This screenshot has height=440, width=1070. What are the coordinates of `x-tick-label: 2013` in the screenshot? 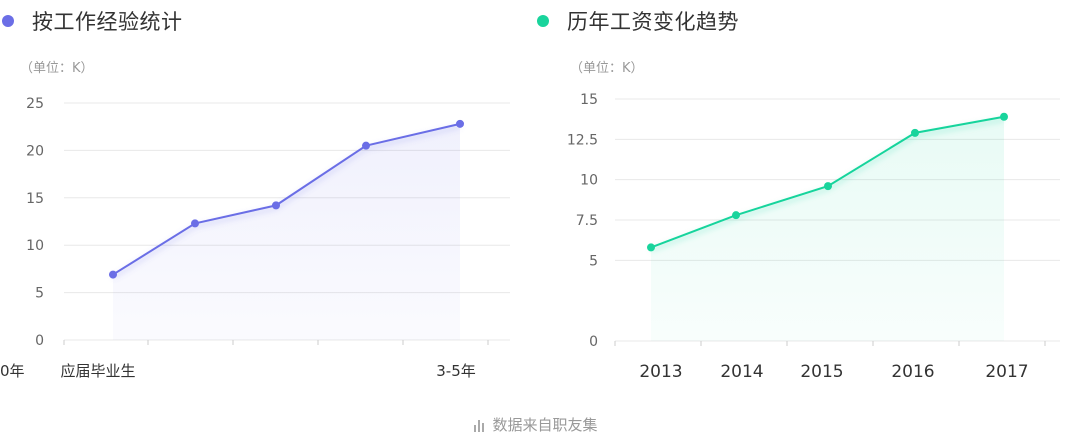 It's located at (660, 372).